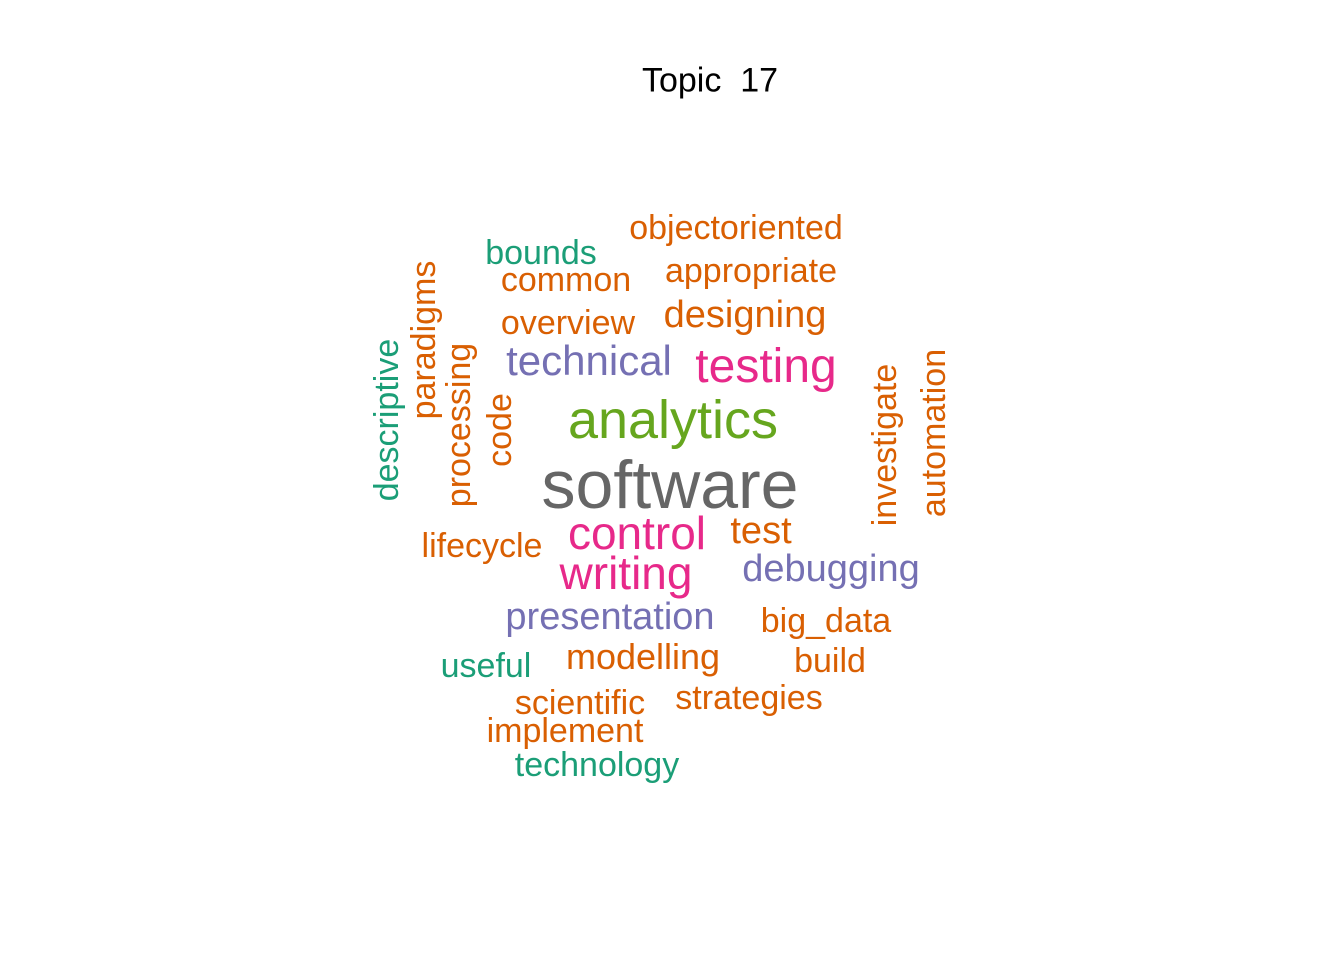 The width and height of the screenshot is (1344, 960). Describe the element at coordinates (637, 533) in the screenshot. I see `word-control: control` at that location.